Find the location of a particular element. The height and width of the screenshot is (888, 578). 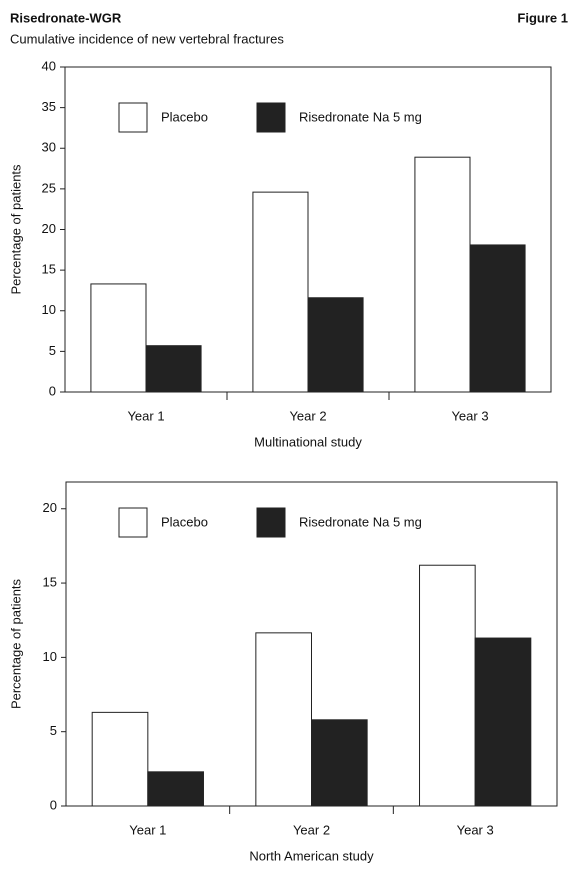

y-tick-label: 35 is located at coordinates (49, 106).